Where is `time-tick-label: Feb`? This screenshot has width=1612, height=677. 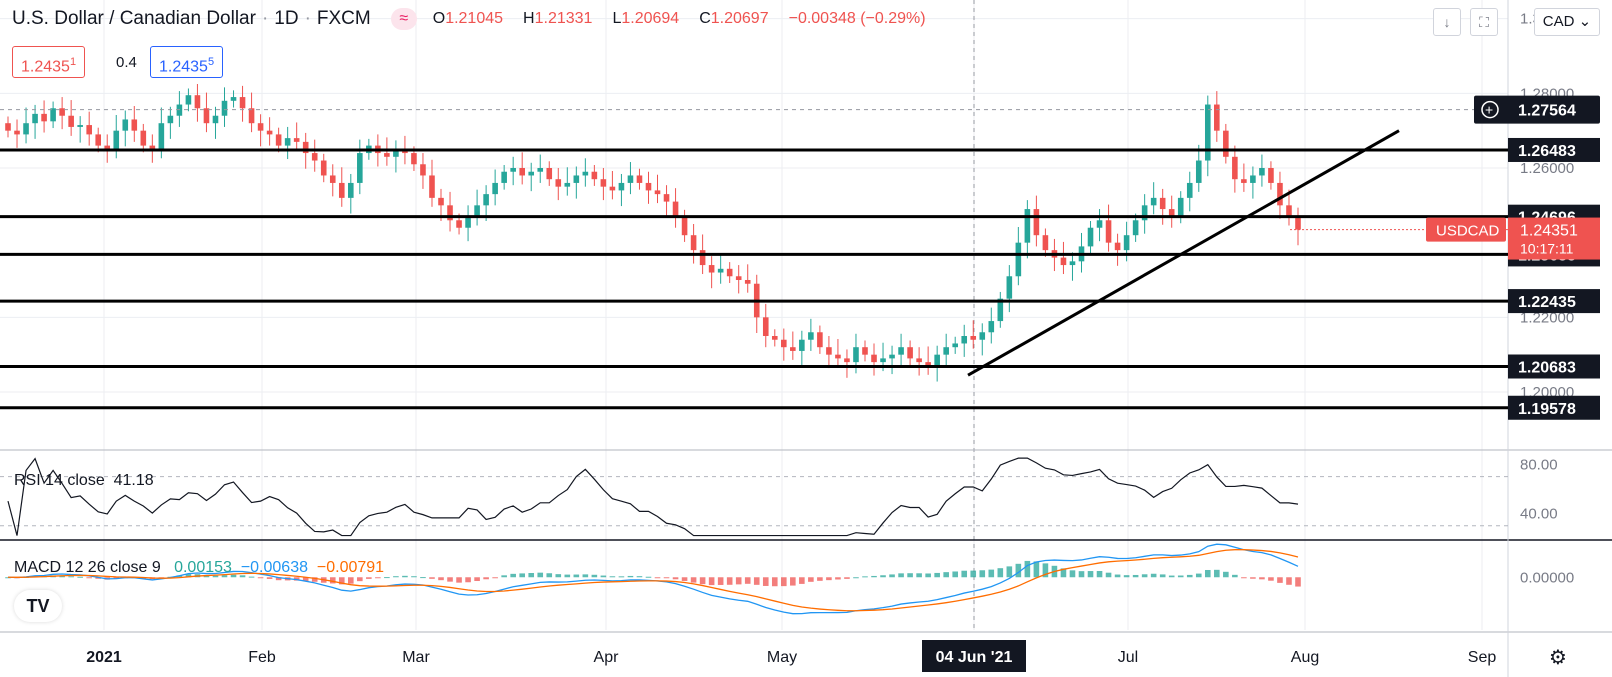 time-tick-label: Feb is located at coordinates (262, 657).